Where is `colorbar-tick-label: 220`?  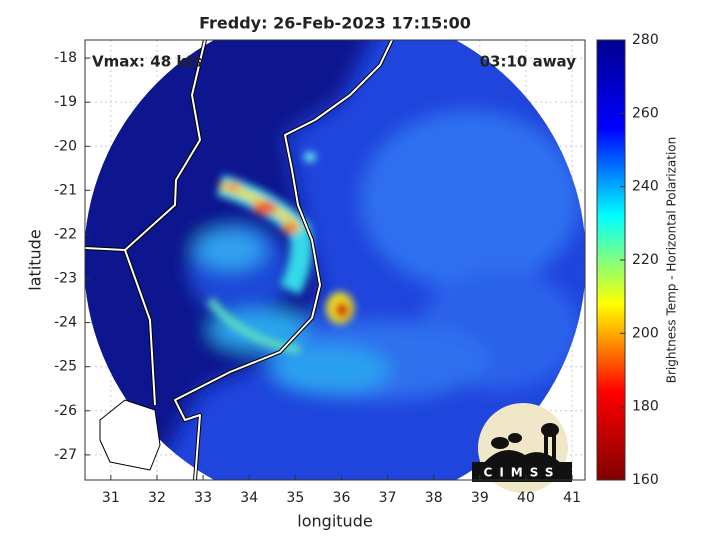 colorbar-tick-label: 220 is located at coordinates (645, 260).